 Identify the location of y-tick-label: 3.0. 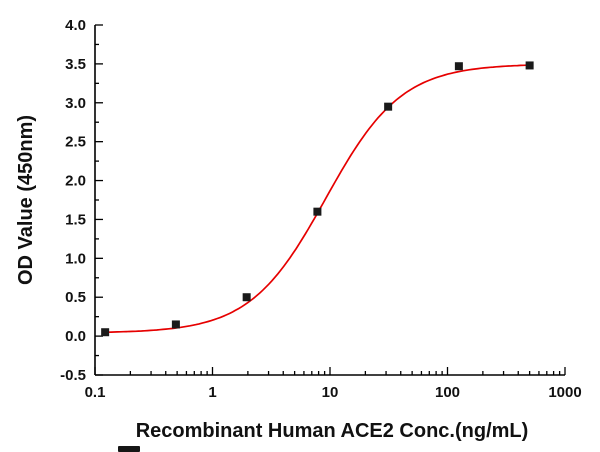
(75, 103).